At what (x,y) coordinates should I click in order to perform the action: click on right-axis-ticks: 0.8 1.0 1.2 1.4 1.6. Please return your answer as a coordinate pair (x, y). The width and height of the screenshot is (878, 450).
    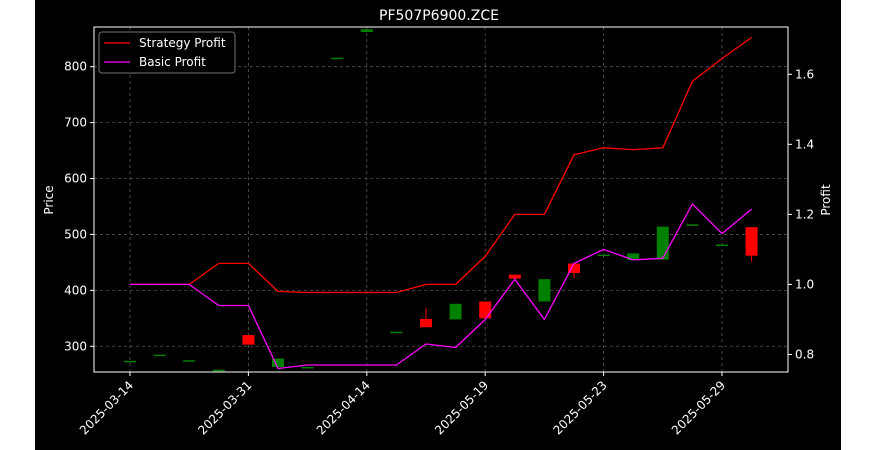
    Looking at the image, I should click on (801, 214).